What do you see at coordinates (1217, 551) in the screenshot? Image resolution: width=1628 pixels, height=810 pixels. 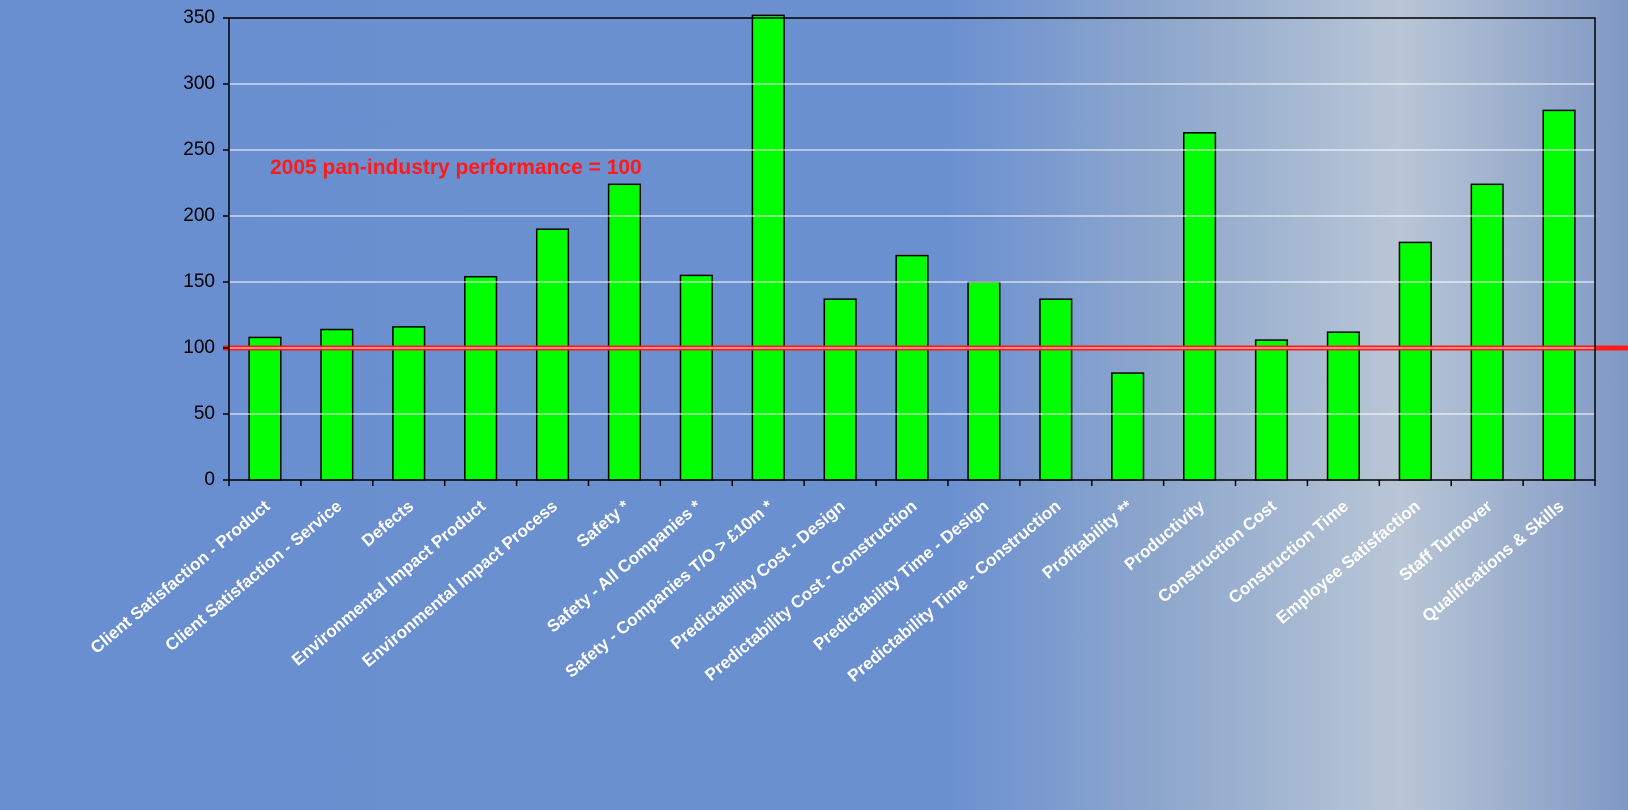 I see `x-tick-label: Construction Cost` at bounding box center [1217, 551].